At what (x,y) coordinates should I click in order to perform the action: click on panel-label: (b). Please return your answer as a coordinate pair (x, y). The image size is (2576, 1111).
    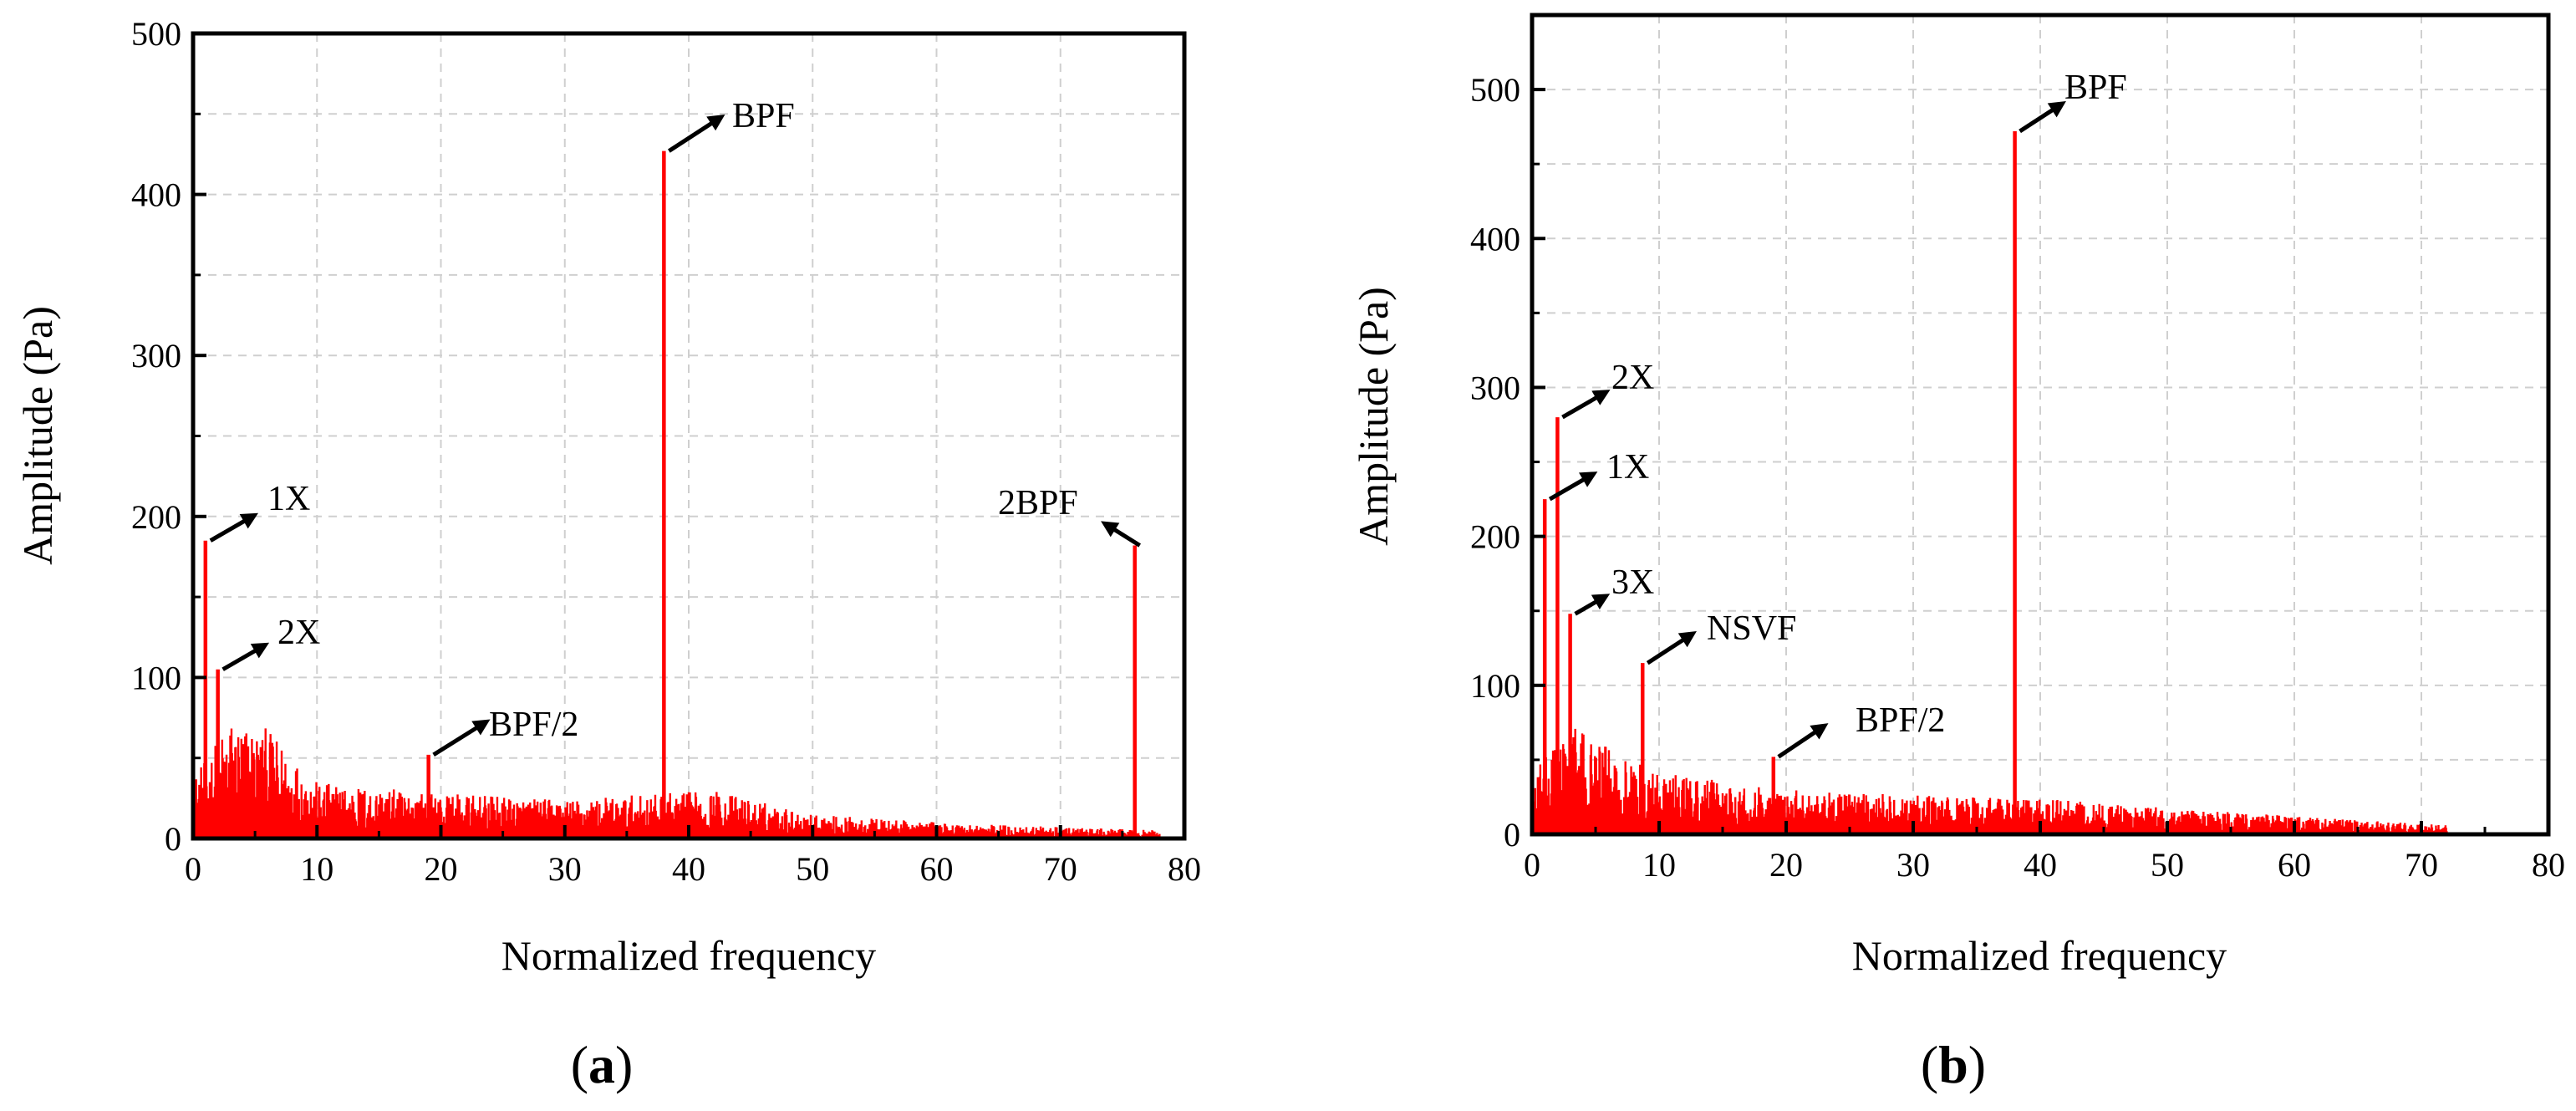
    Looking at the image, I should click on (1953, 1064).